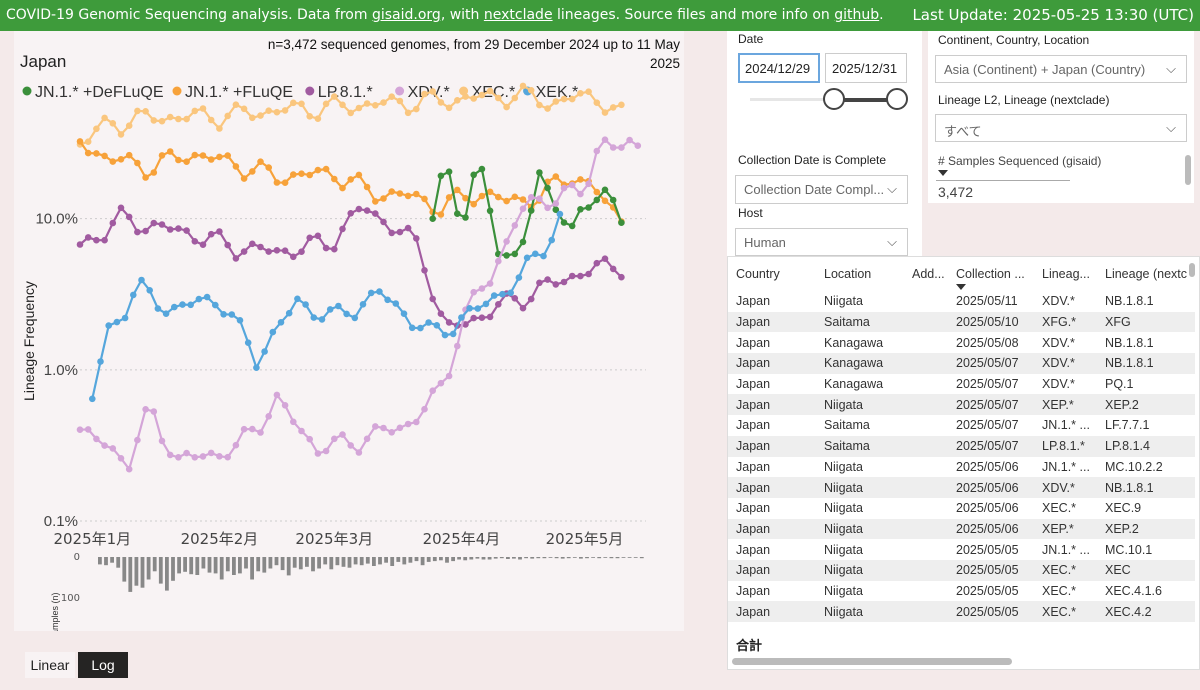 Image resolution: width=1200 pixels, height=690 pixels. What do you see at coordinates (961, 384) in the screenshot?
I see `table-row: Japan Kanagawa 2025/05/07 XDV.* PQ.1` at bounding box center [961, 384].